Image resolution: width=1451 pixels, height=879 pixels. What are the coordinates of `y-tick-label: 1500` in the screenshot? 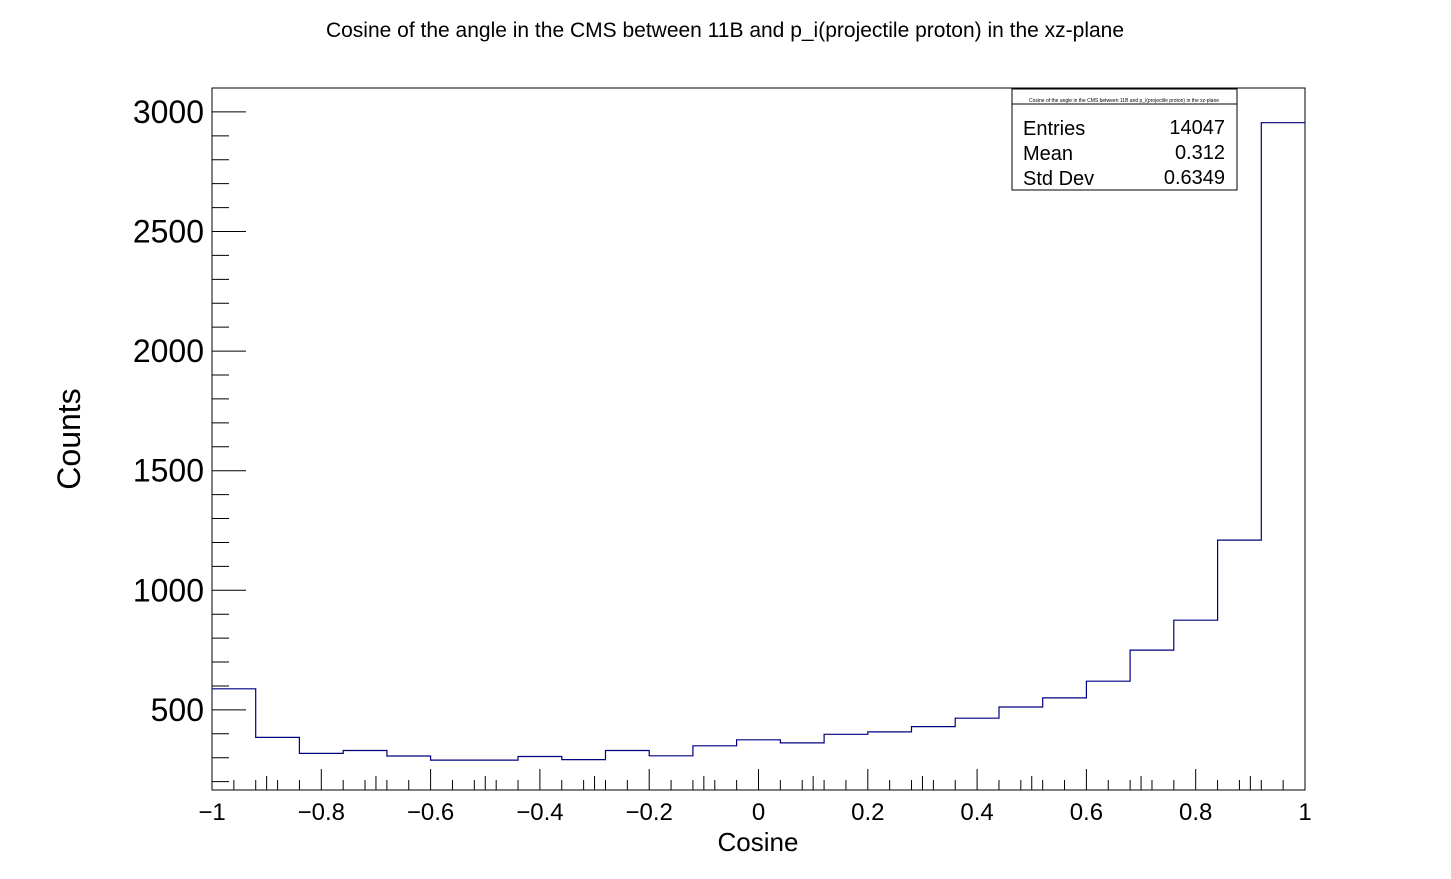 It's located at (168, 471).